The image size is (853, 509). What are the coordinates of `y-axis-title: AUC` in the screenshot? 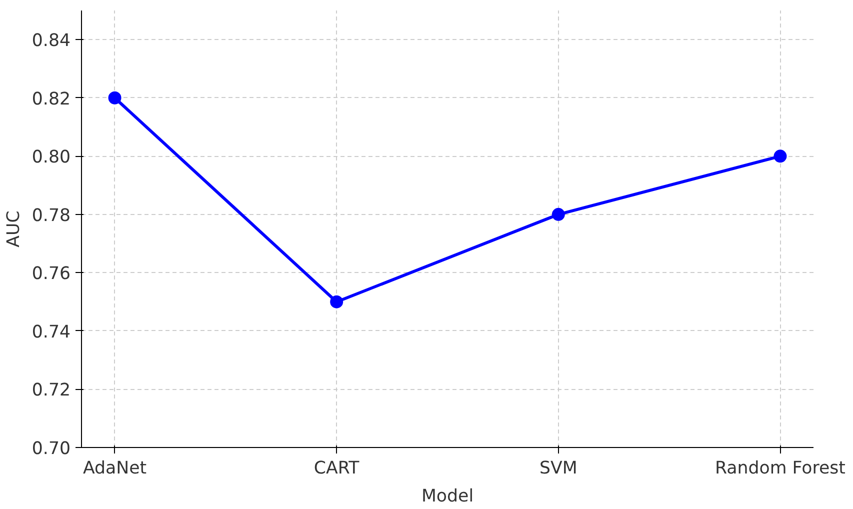 It's located at (14, 229).